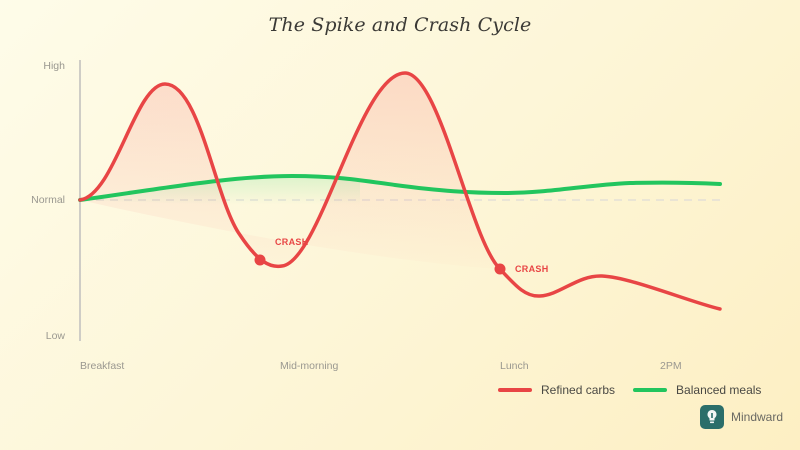 The height and width of the screenshot is (450, 800). Describe the element at coordinates (671, 366) in the screenshot. I see `x-label-2pm: 2PM` at that location.